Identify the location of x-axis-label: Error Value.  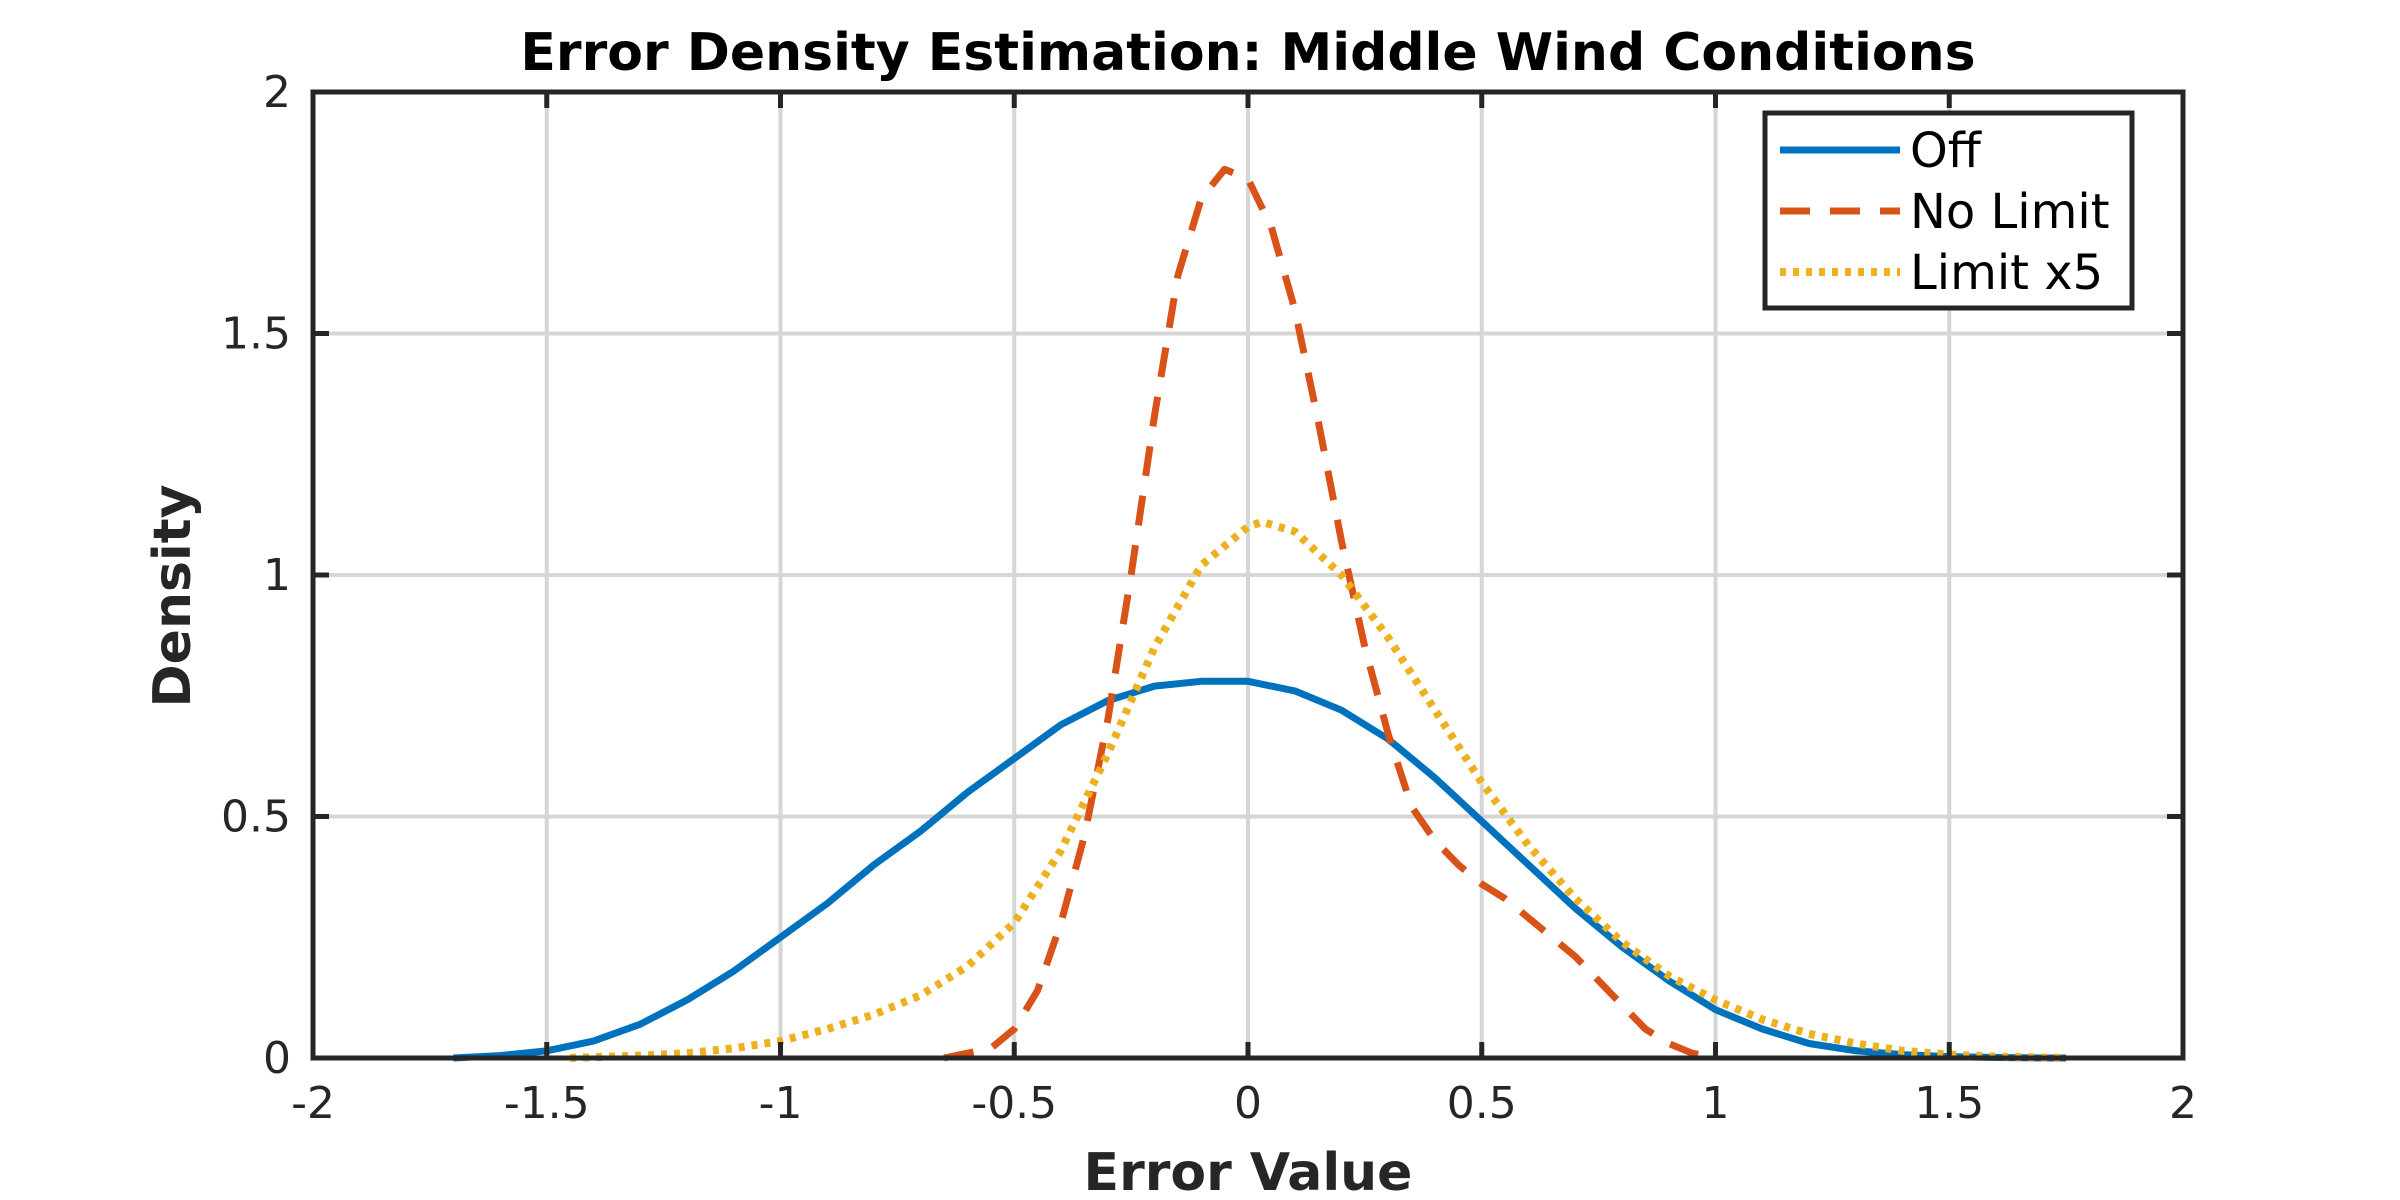
(1248, 1171).